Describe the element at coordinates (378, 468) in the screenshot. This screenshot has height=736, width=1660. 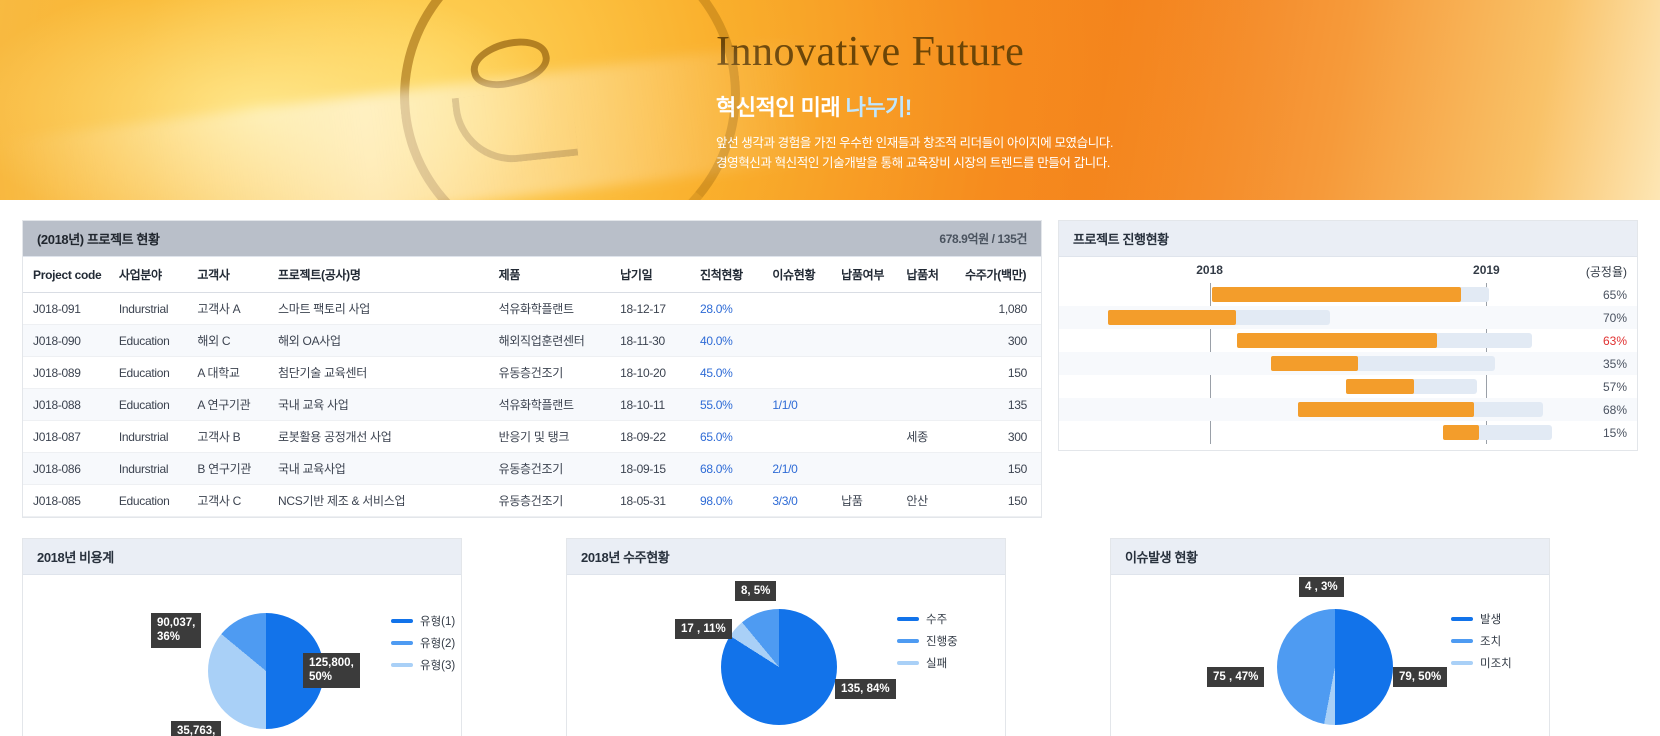
I see `cell-project: 국내 교육사업` at that location.